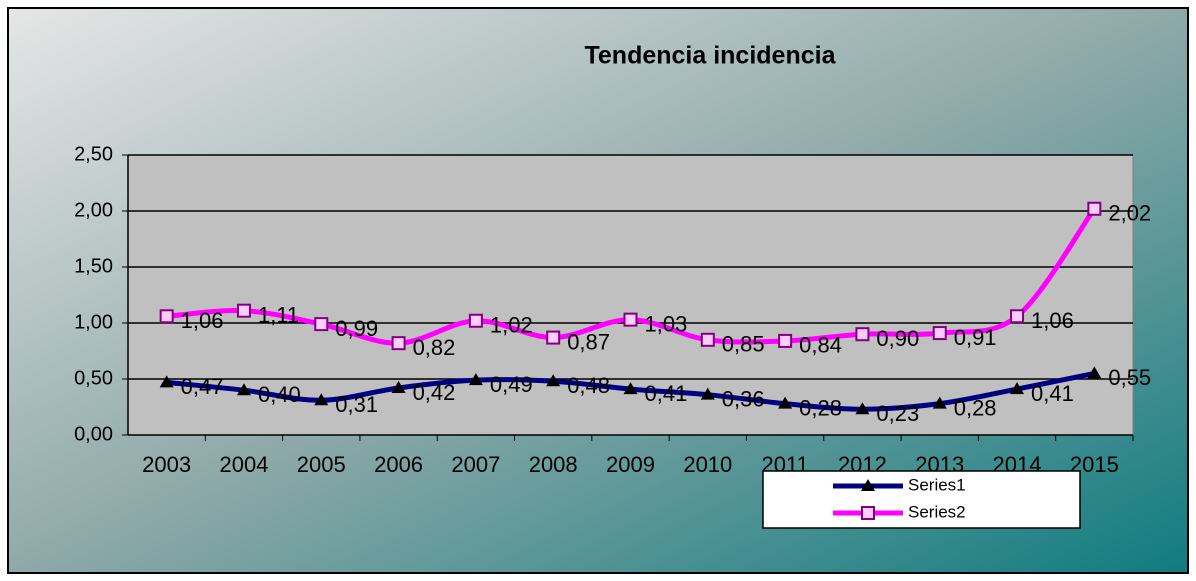 The width and height of the screenshot is (1196, 581). I want to click on y-tick-label: 0,50, so click(93, 378).